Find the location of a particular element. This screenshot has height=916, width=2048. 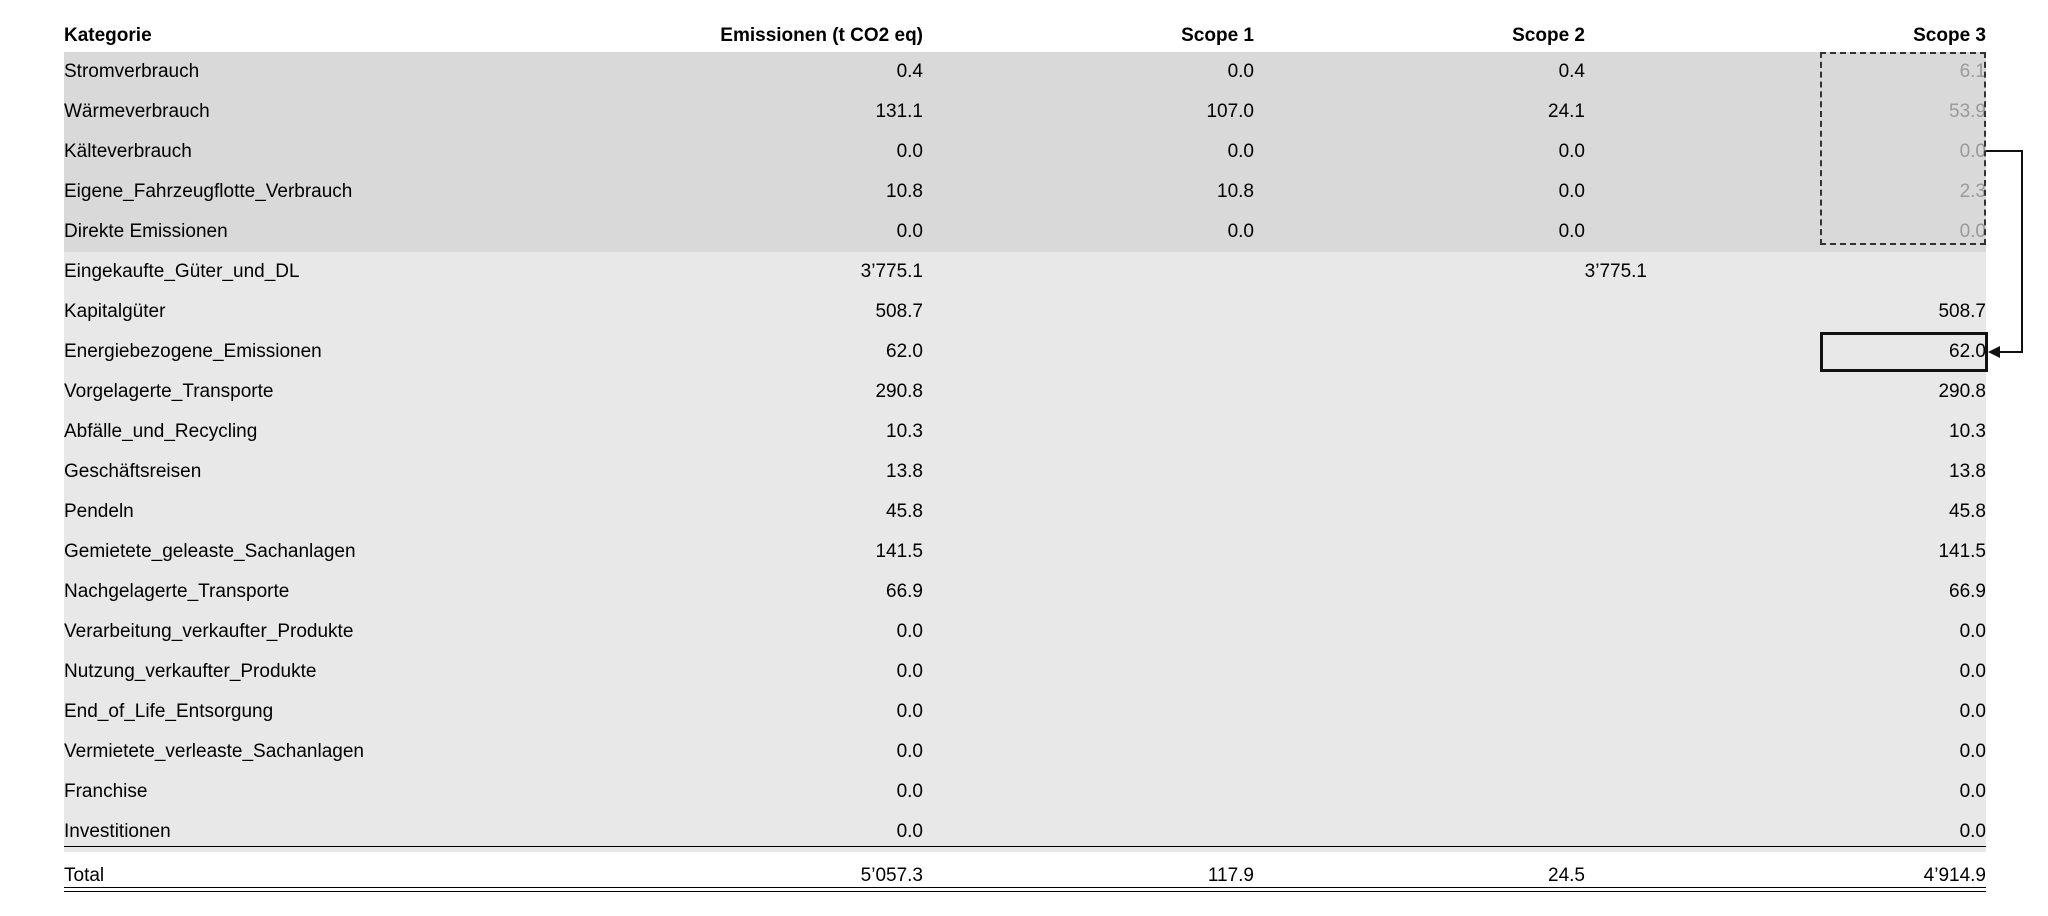

row-scope3: 66.9 is located at coordinates (1967, 591).